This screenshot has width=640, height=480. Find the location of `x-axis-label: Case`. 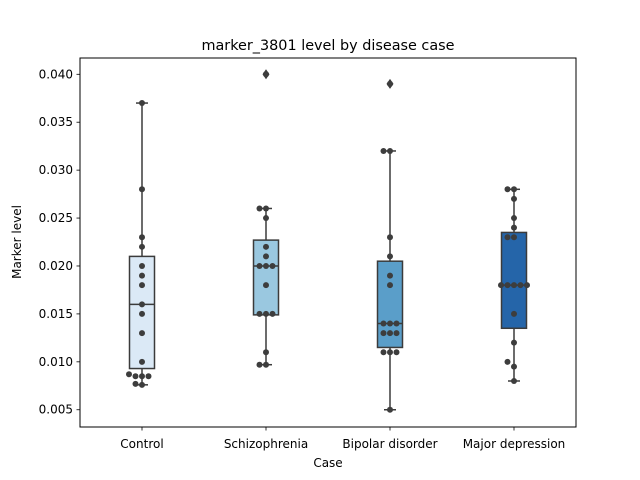

x-axis-label: Case is located at coordinates (327, 463).